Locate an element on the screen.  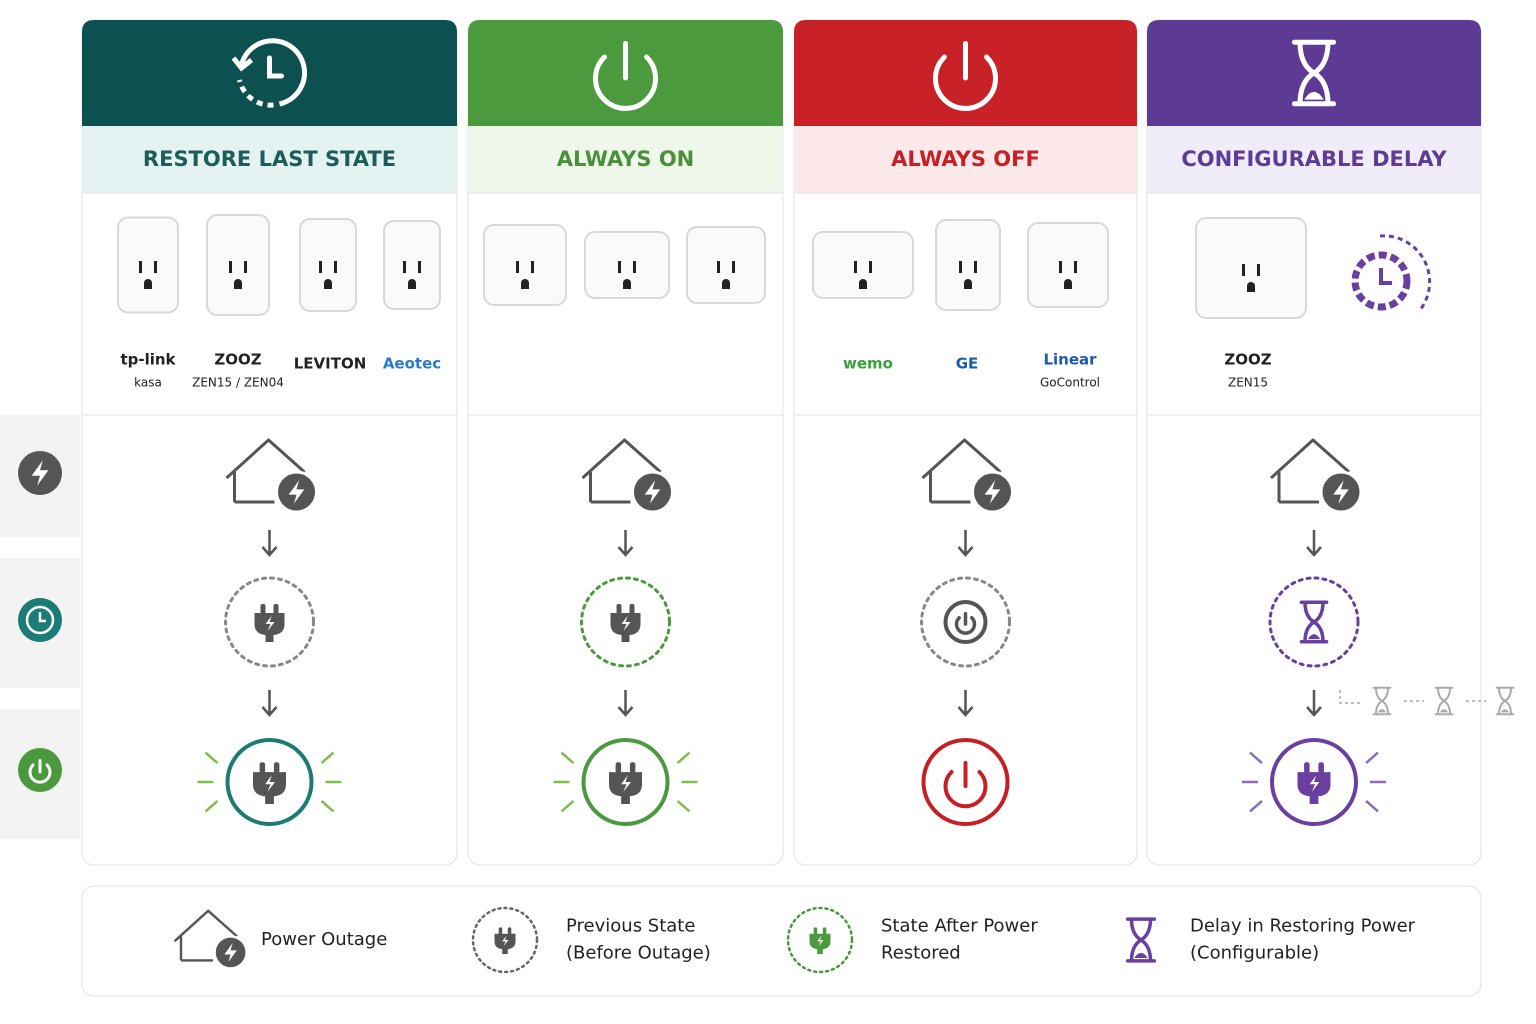
legend-label: Previous State is located at coordinates (630, 926).